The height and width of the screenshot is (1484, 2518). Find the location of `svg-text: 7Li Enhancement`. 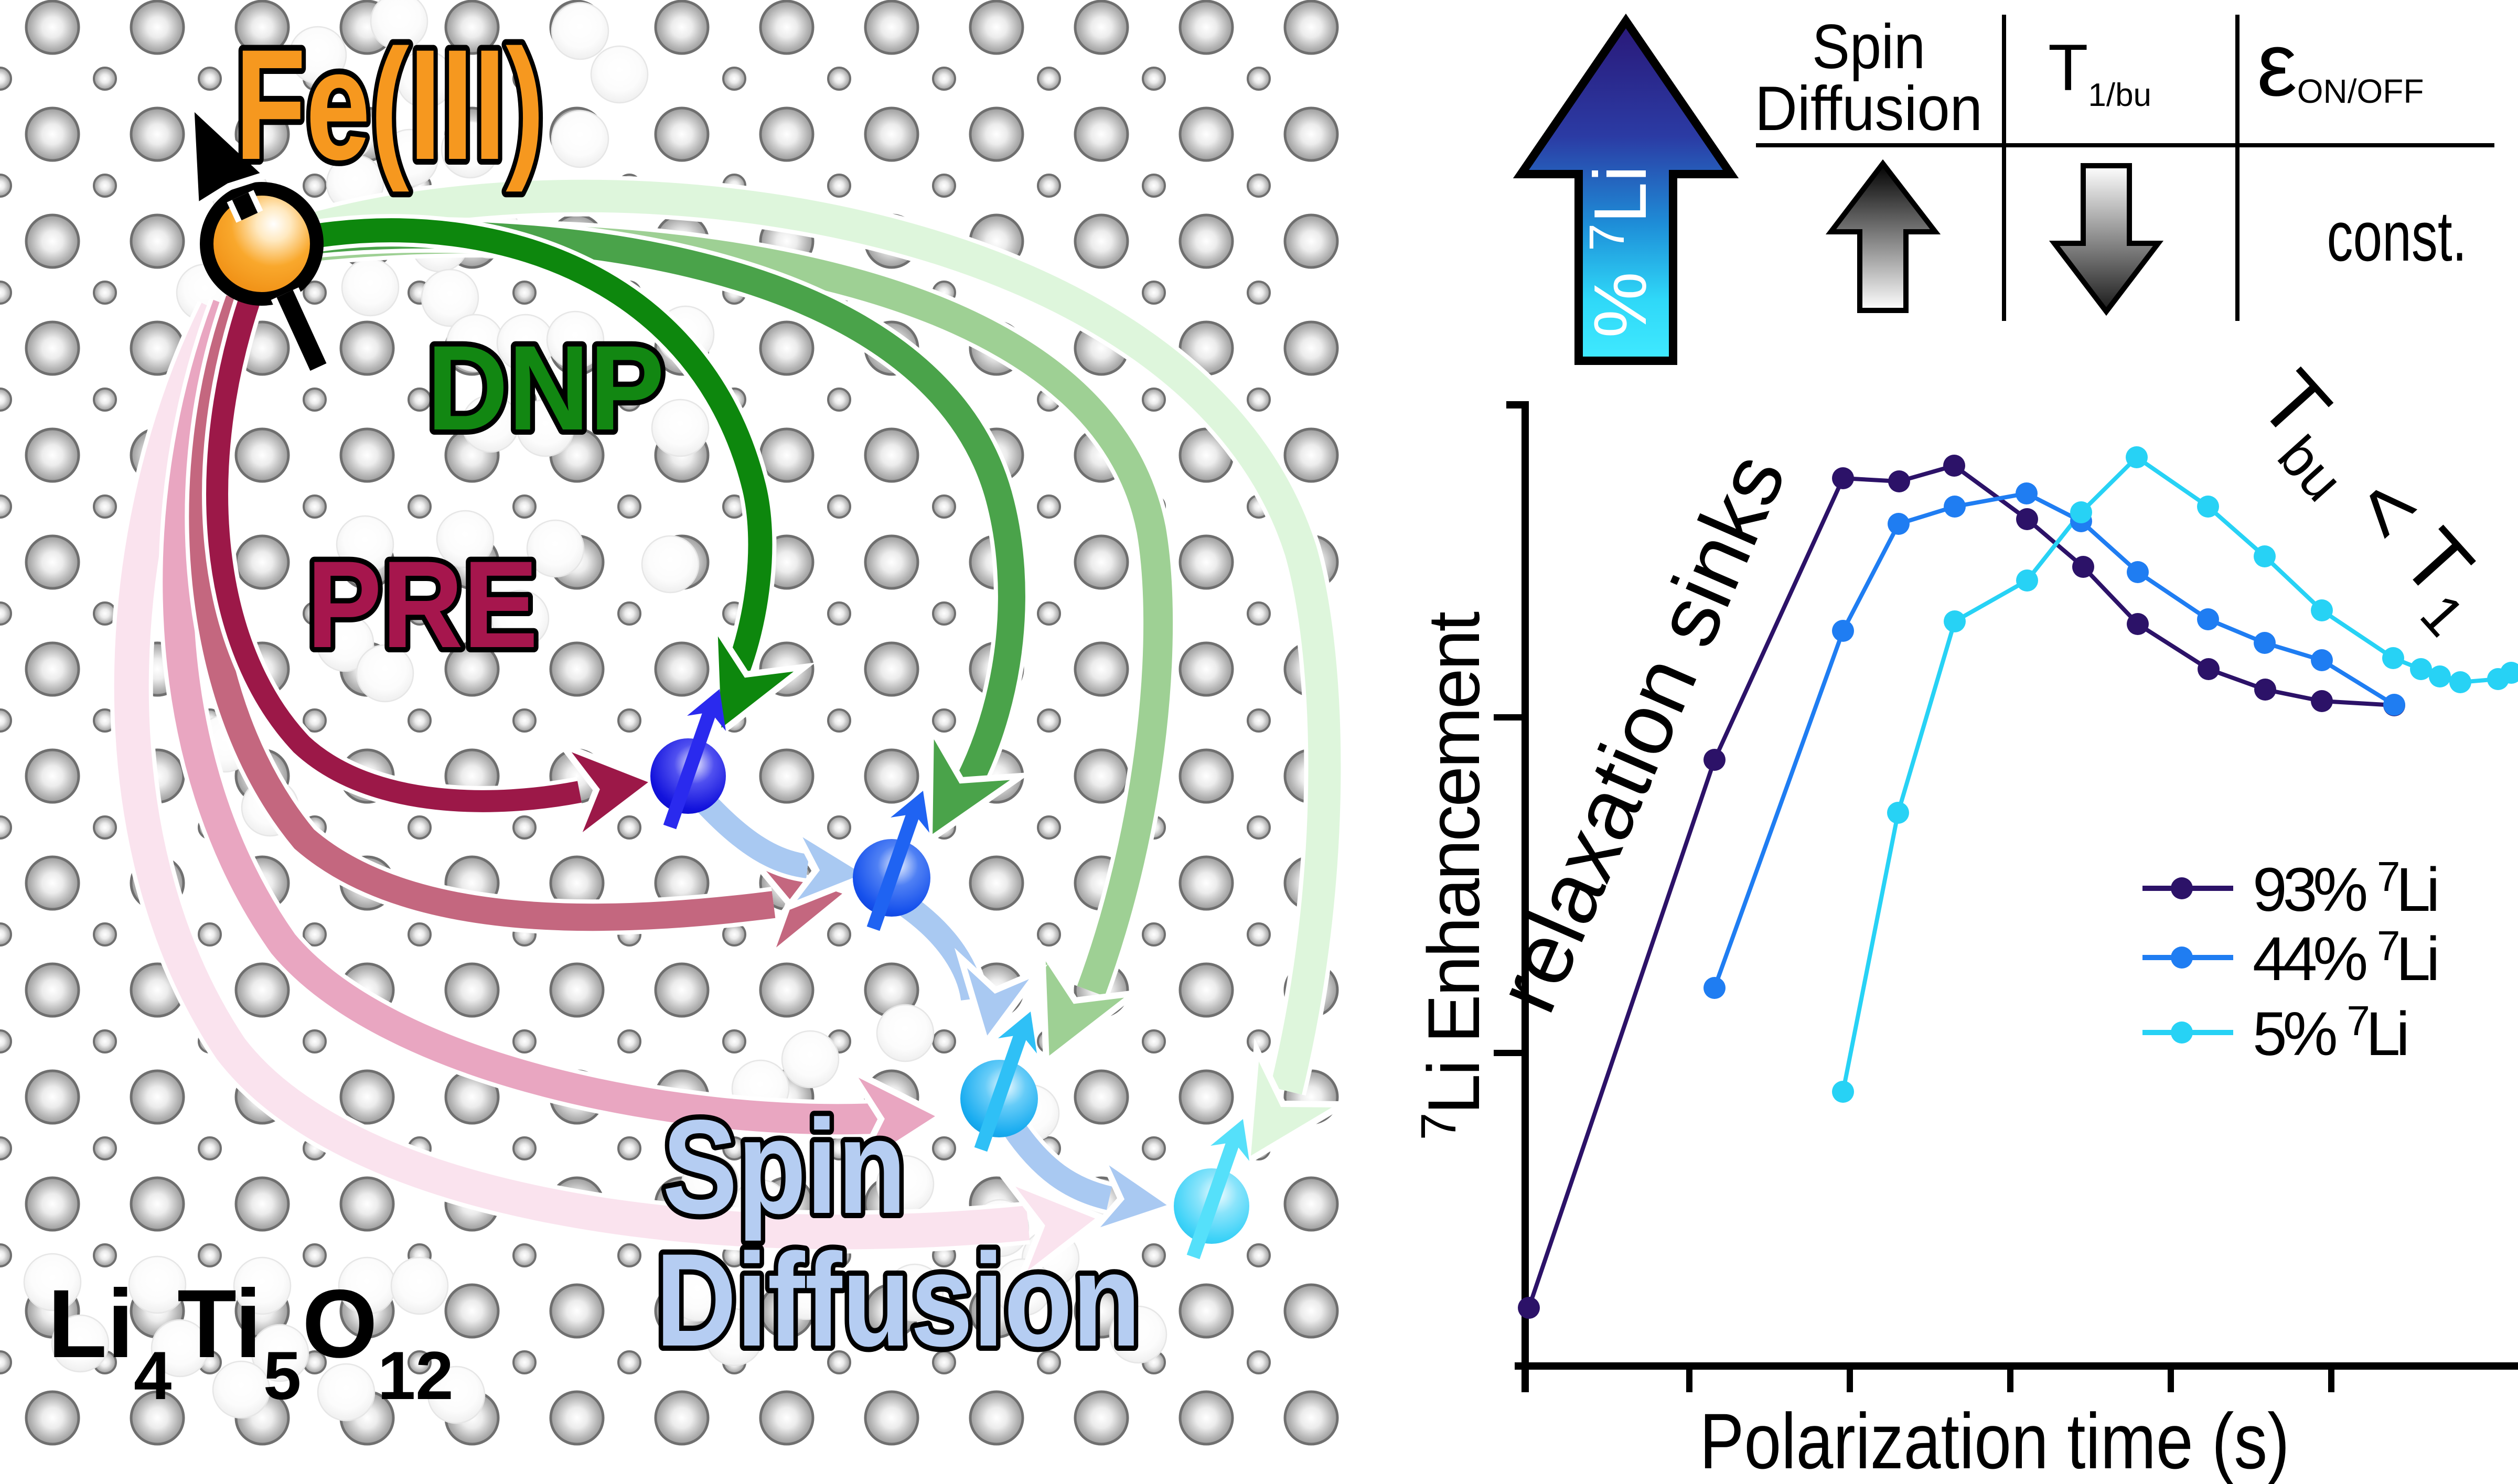

svg-text: 7Li Enhancement is located at coordinates (1453, 876).